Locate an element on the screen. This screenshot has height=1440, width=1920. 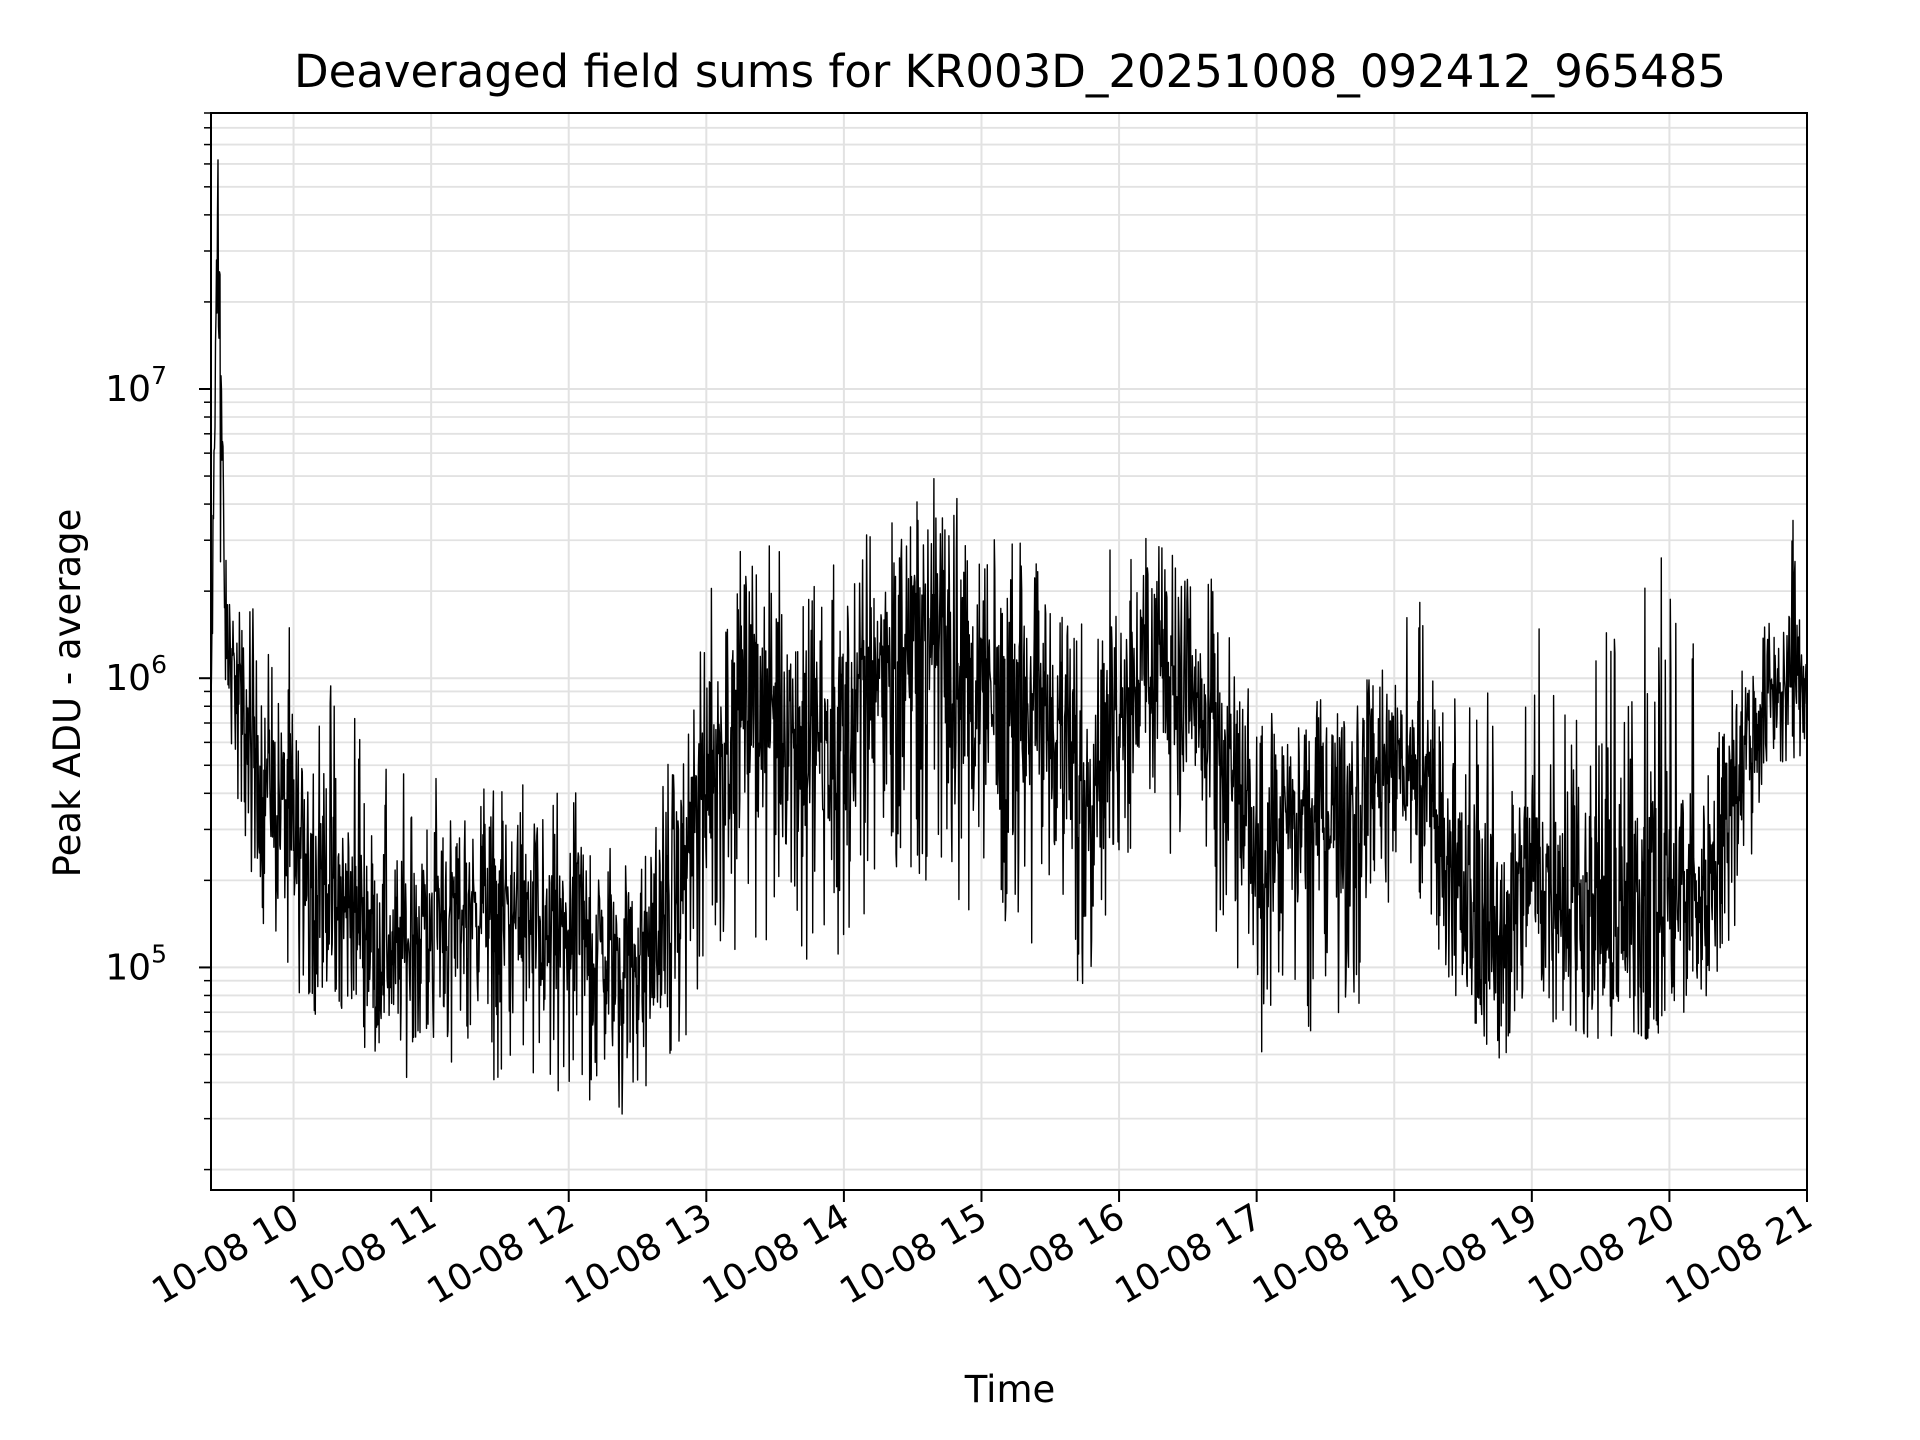
x-tick-label: 10-08 20 is located at coordinates (1601, 1254).